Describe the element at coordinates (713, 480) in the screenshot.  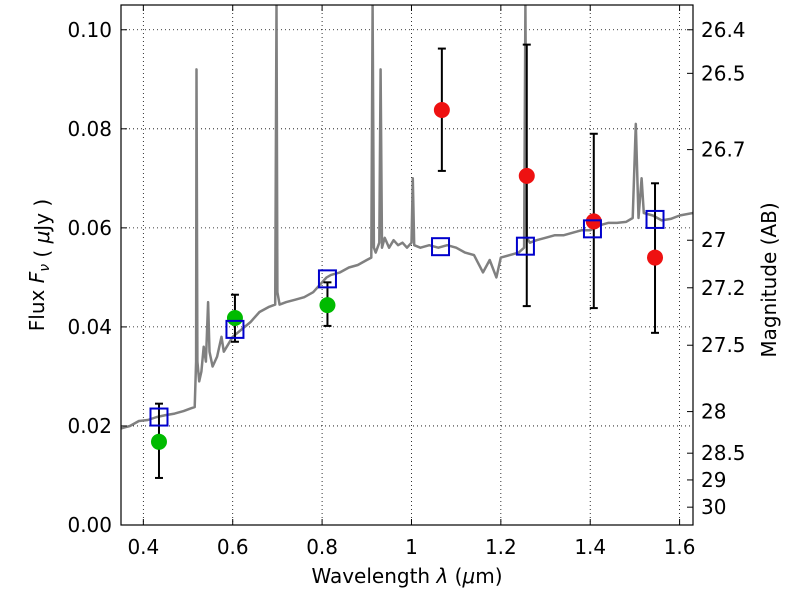
I see `right-tick-label: 29` at that location.